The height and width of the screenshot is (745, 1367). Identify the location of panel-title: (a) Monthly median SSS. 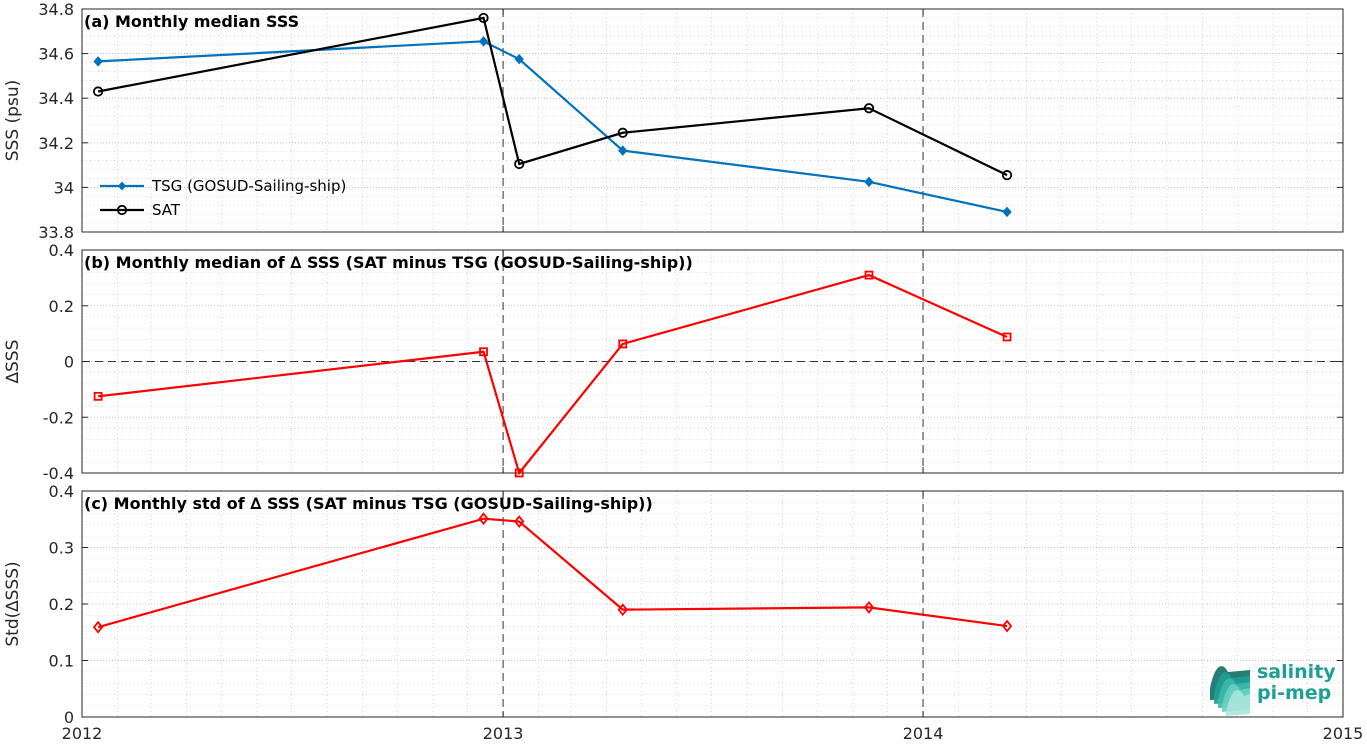
(191, 21).